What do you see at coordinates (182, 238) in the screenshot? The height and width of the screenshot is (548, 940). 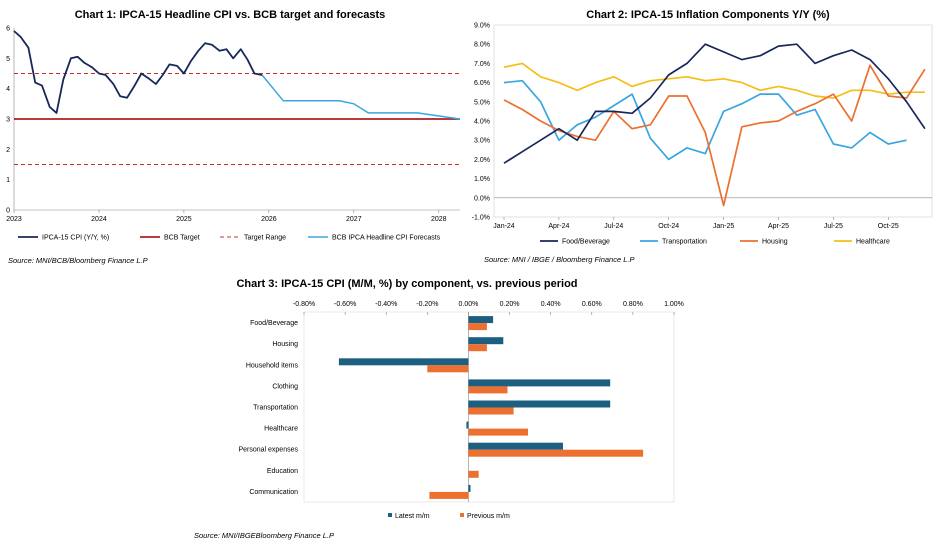 I see `chart-1-legend-label: BCB Target` at bounding box center [182, 238].